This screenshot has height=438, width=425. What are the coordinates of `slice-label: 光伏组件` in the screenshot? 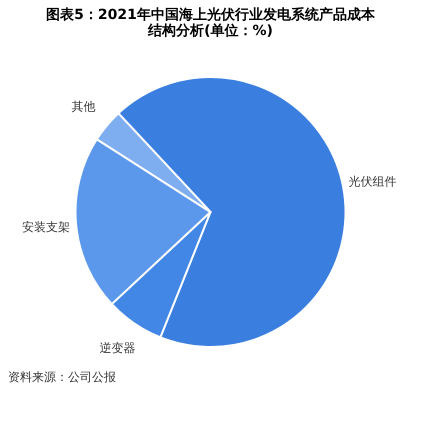 It's located at (372, 181).